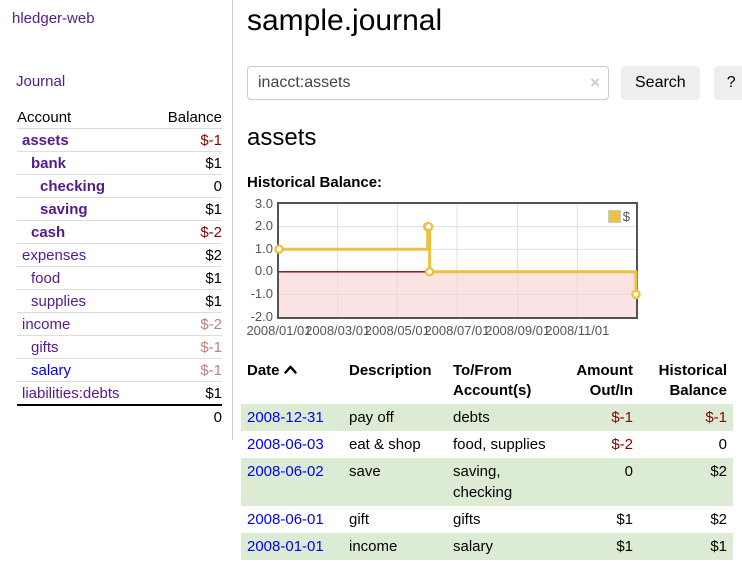 This screenshot has height=582, width=742. What do you see at coordinates (45, 347) in the screenshot?
I see `account-link-gifts: gifts` at bounding box center [45, 347].